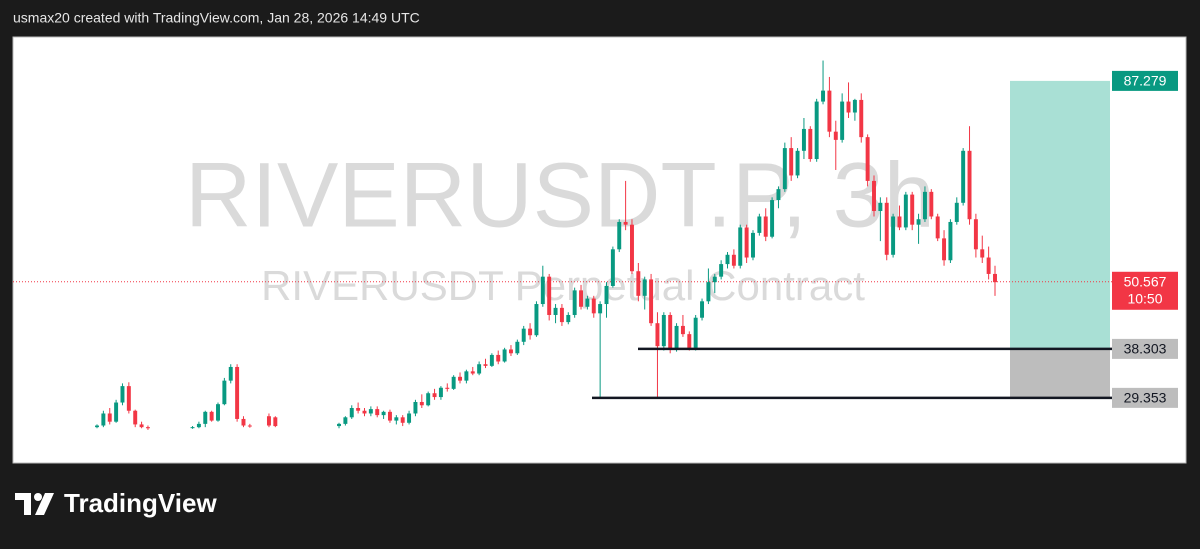  Describe the element at coordinates (1145, 397) in the screenshot. I see `stop-price-label-bg` at that location.